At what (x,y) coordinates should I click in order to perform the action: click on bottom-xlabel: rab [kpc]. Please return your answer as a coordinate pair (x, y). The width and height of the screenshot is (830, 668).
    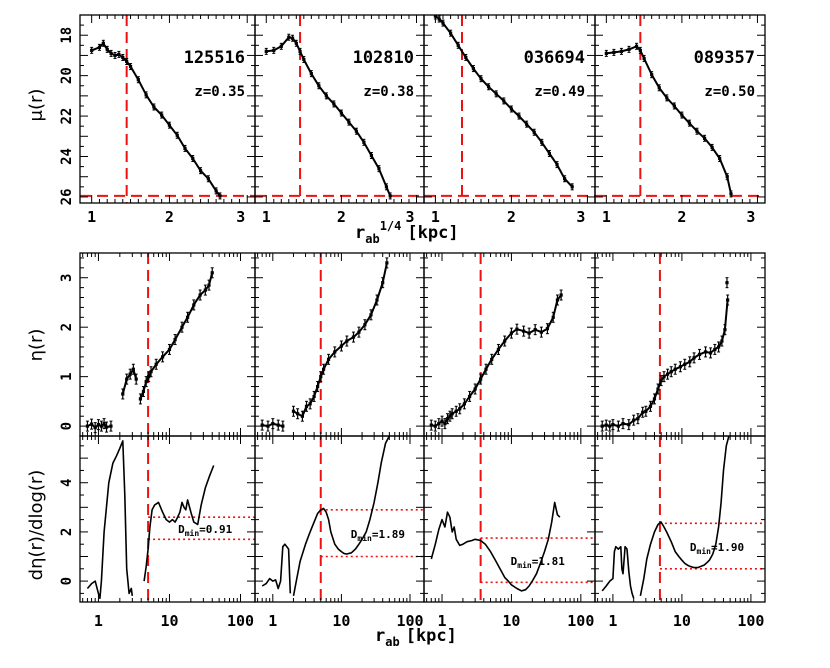
    Looking at the image, I should click on (416, 637).